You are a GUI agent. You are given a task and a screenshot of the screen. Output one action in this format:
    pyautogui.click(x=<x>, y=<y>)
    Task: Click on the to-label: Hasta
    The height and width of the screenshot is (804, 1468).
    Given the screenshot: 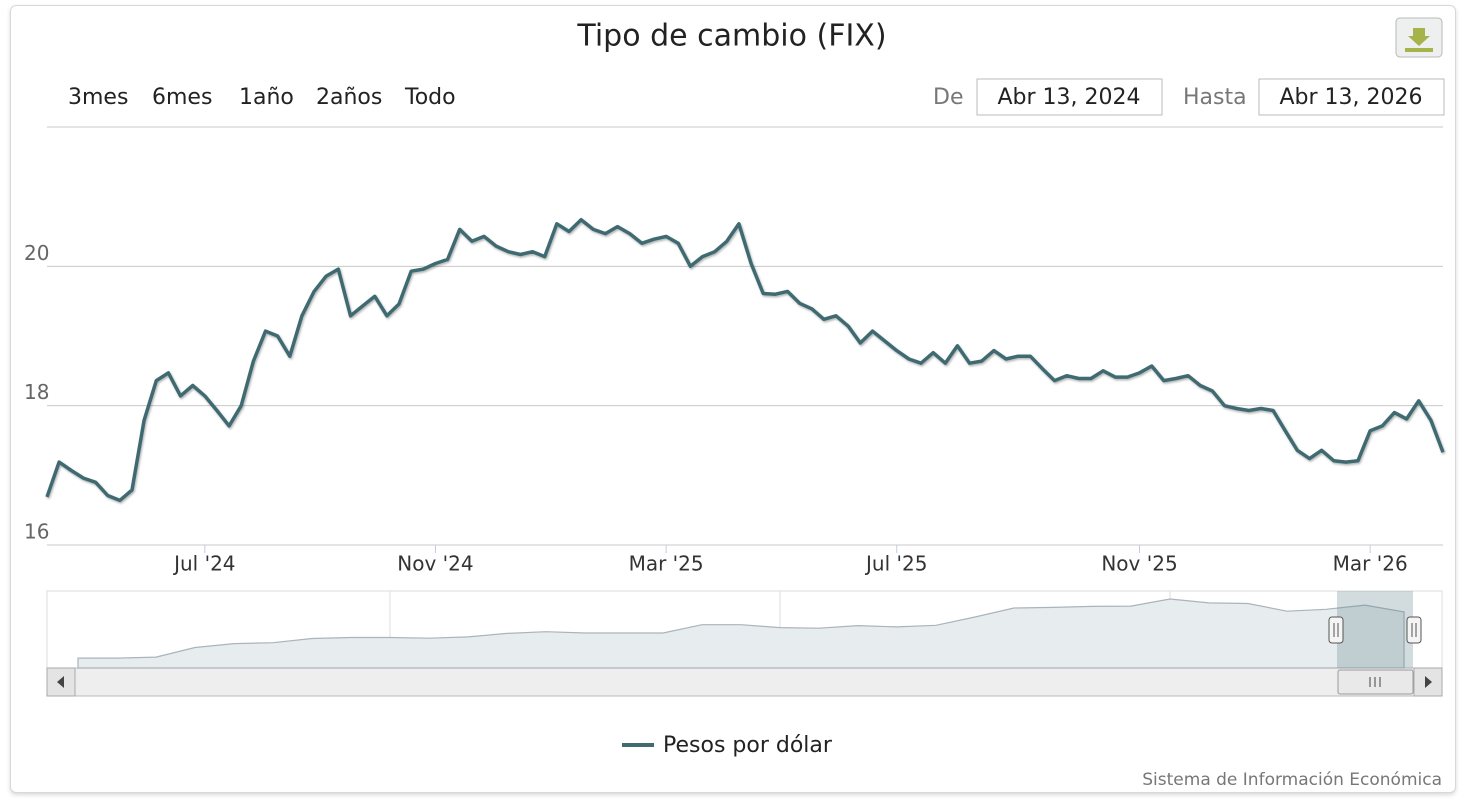 What is the action you would take?
    pyautogui.click(x=1215, y=97)
    